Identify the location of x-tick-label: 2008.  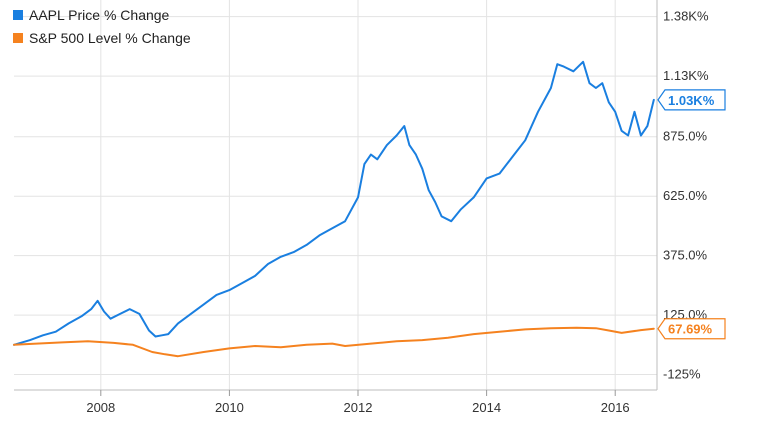
(100, 407).